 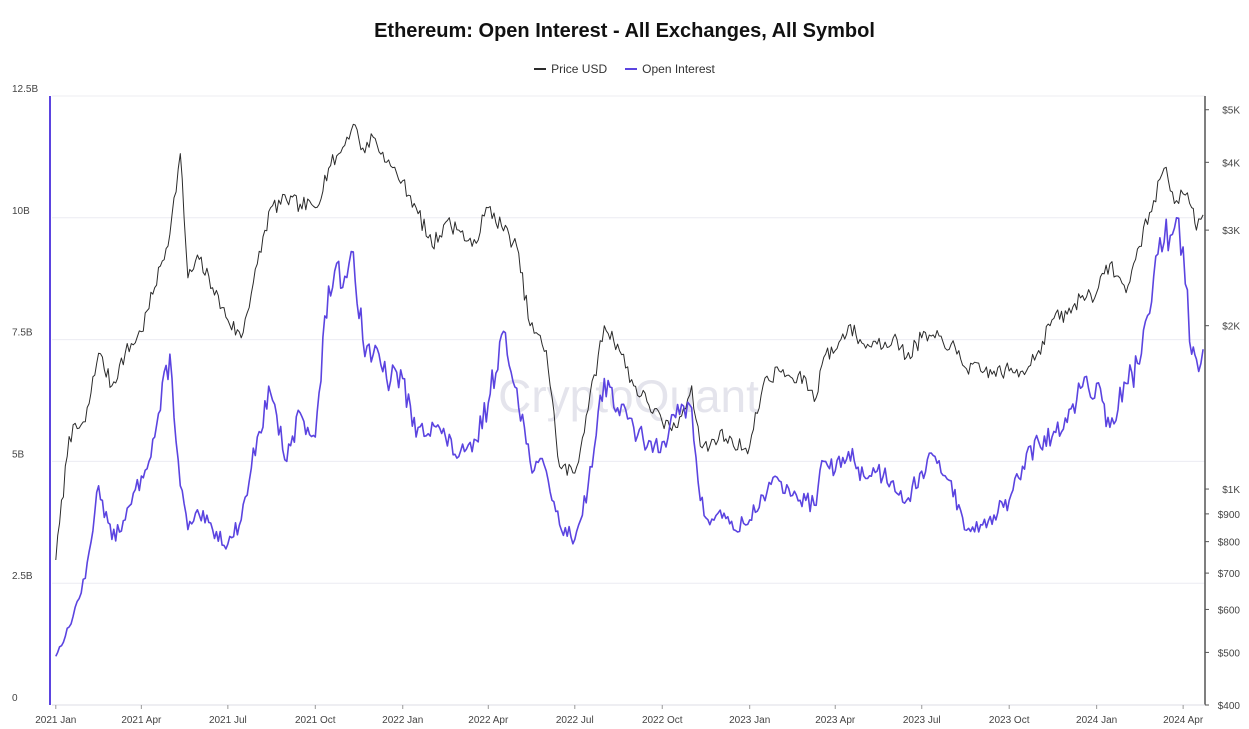 I want to click on y-right-tick-label: $700, so click(x=1229, y=574).